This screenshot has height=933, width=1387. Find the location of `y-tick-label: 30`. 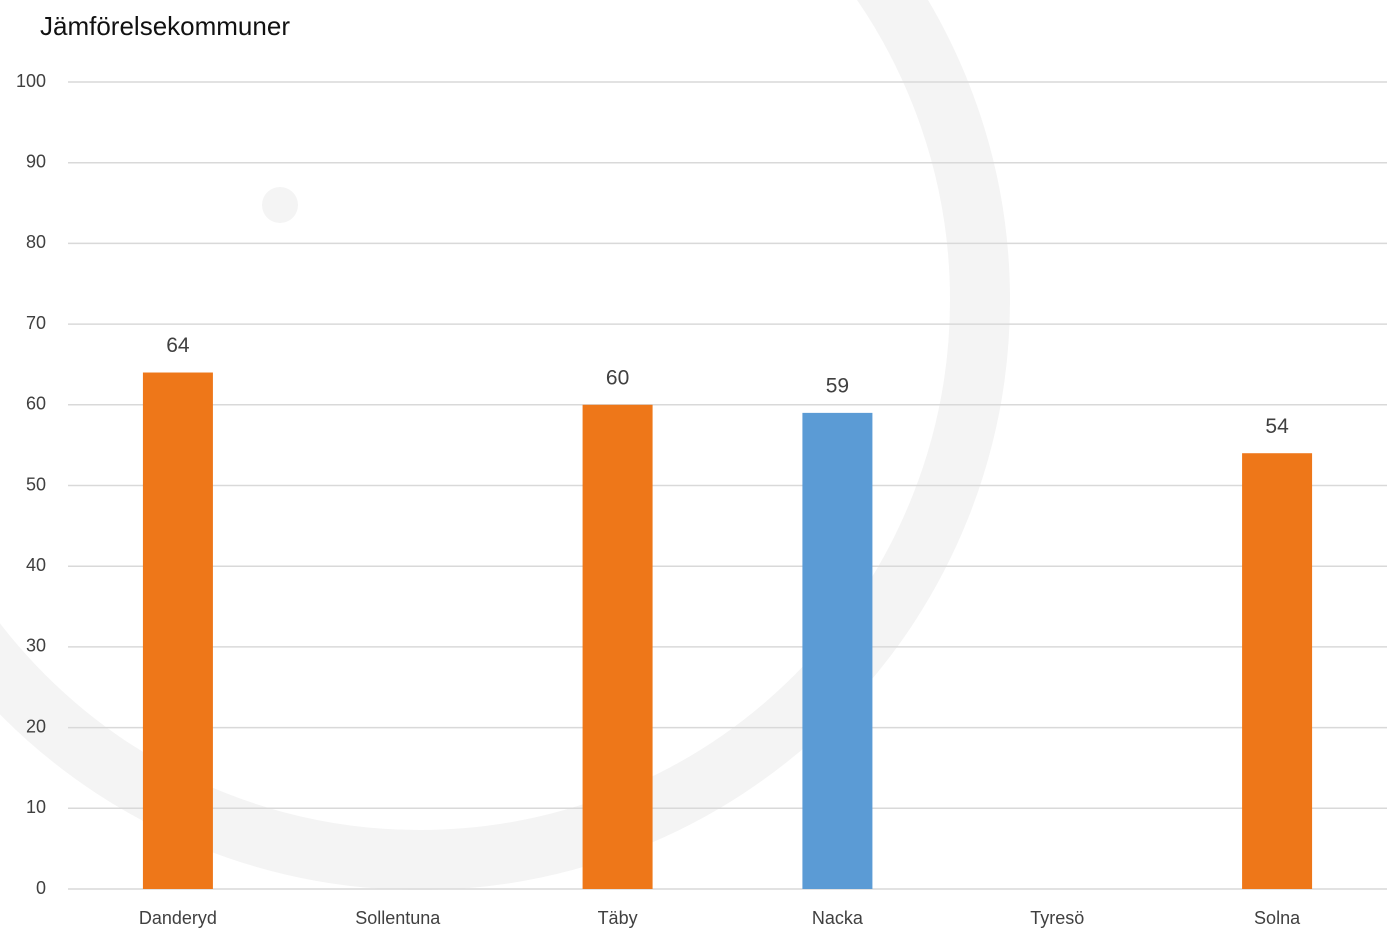

y-tick-label: 30 is located at coordinates (36, 646).